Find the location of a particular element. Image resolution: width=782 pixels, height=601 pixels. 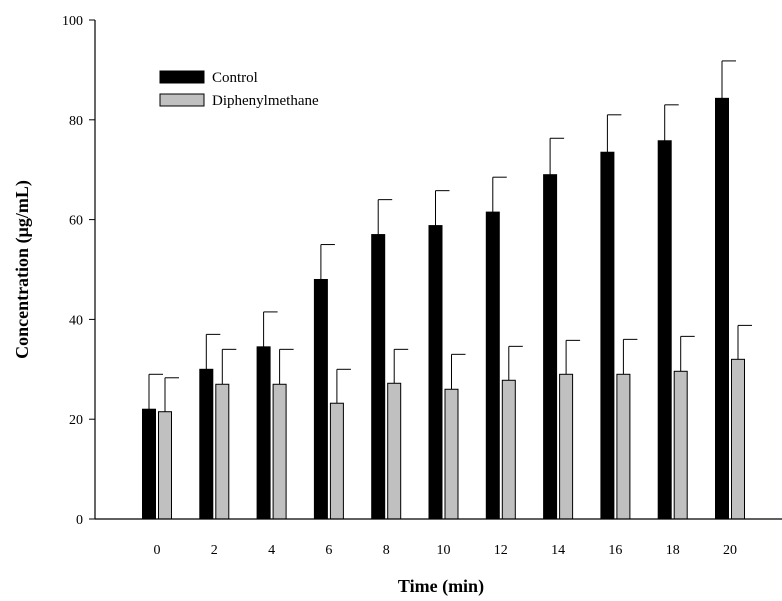

y-tick-label: 0 is located at coordinates (79, 520).